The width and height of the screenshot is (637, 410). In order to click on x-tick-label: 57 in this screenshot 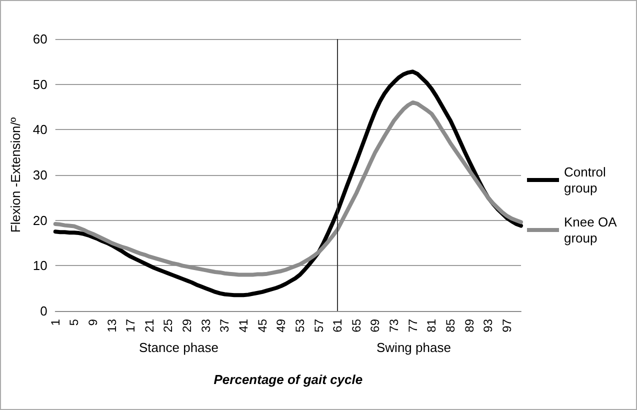, I will do `click(319, 325)`.